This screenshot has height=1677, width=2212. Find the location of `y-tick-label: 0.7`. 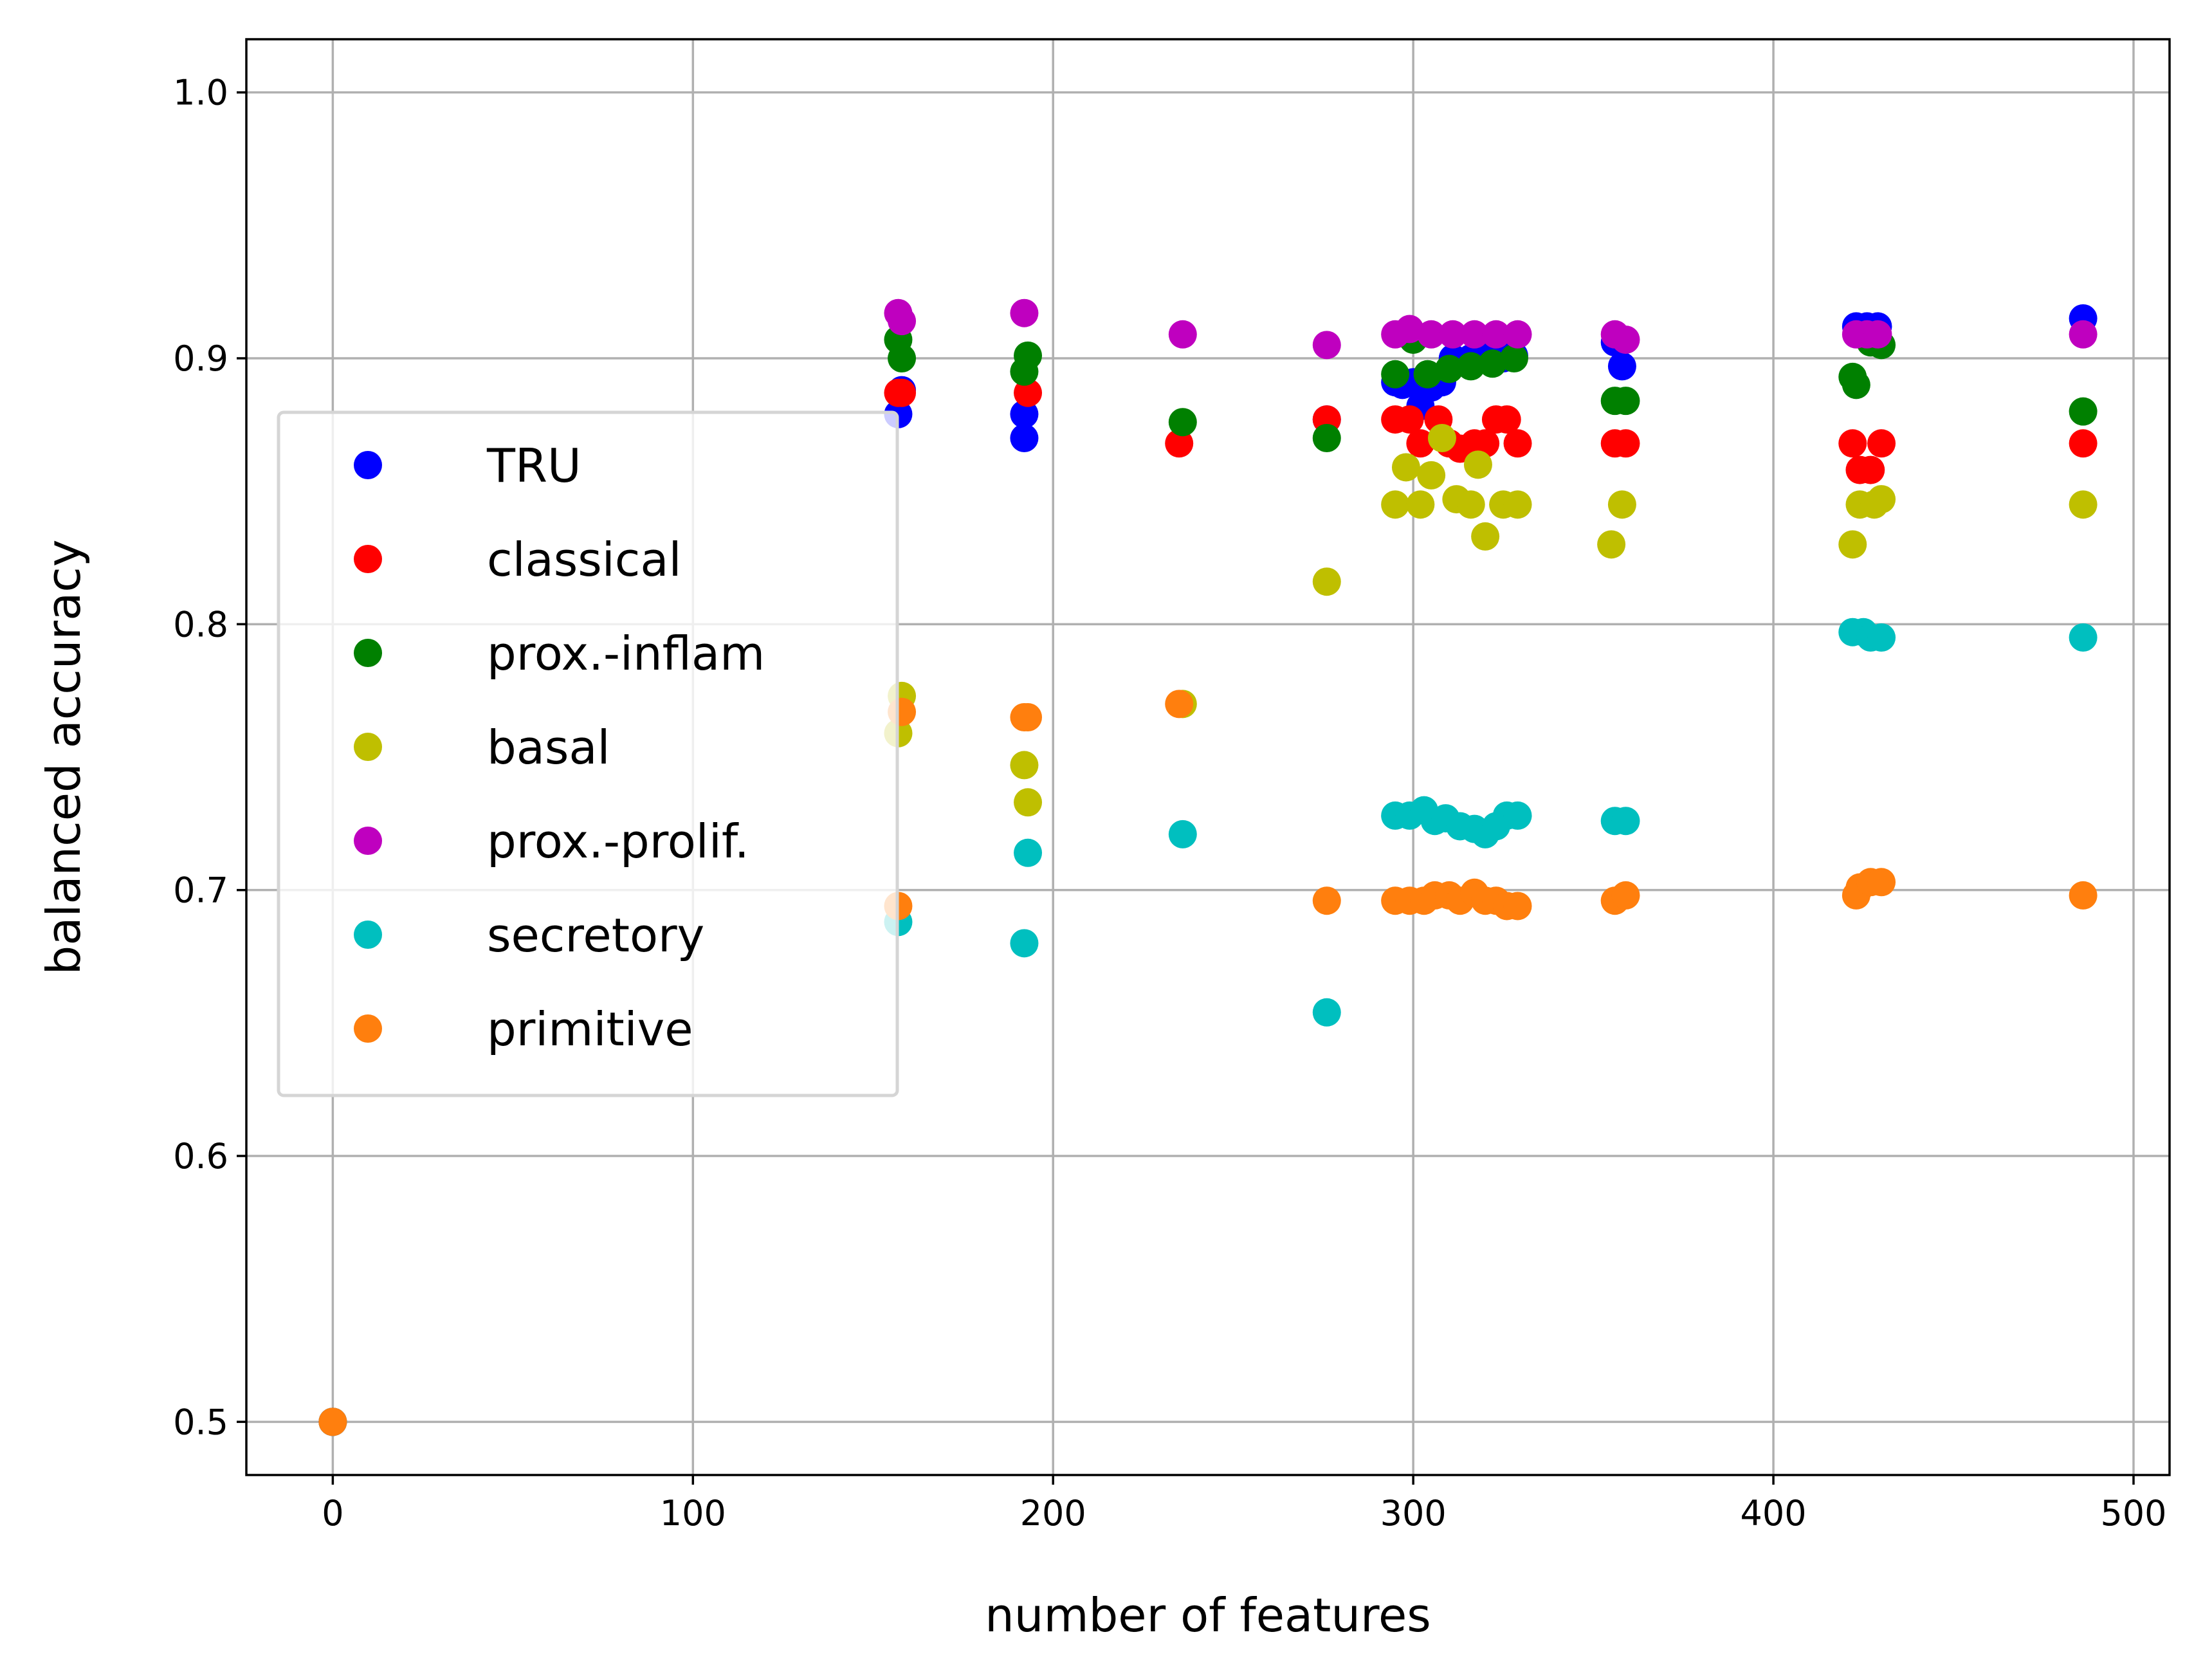

y-tick-label: 0.7 is located at coordinates (200, 890).